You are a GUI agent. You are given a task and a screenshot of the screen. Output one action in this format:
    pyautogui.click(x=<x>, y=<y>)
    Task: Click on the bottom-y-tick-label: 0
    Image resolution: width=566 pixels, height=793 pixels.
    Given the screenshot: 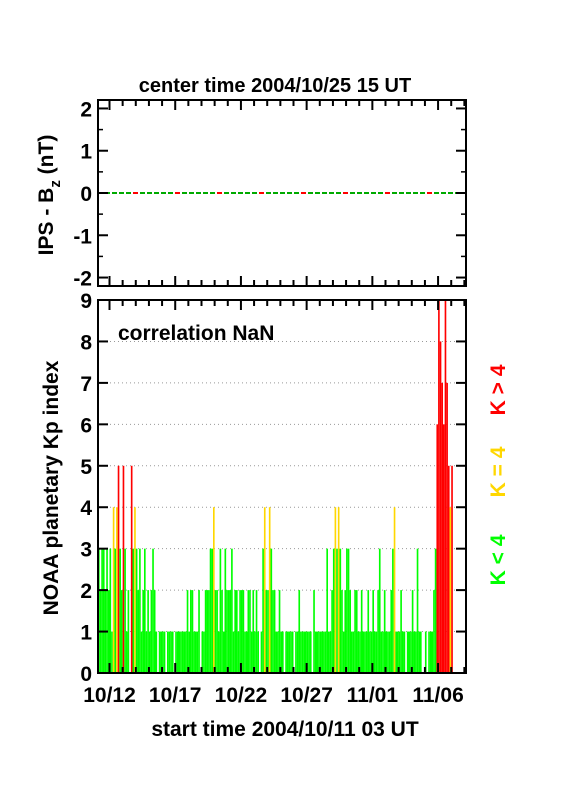 What is the action you would take?
    pyautogui.click(x=86, y=674)
    